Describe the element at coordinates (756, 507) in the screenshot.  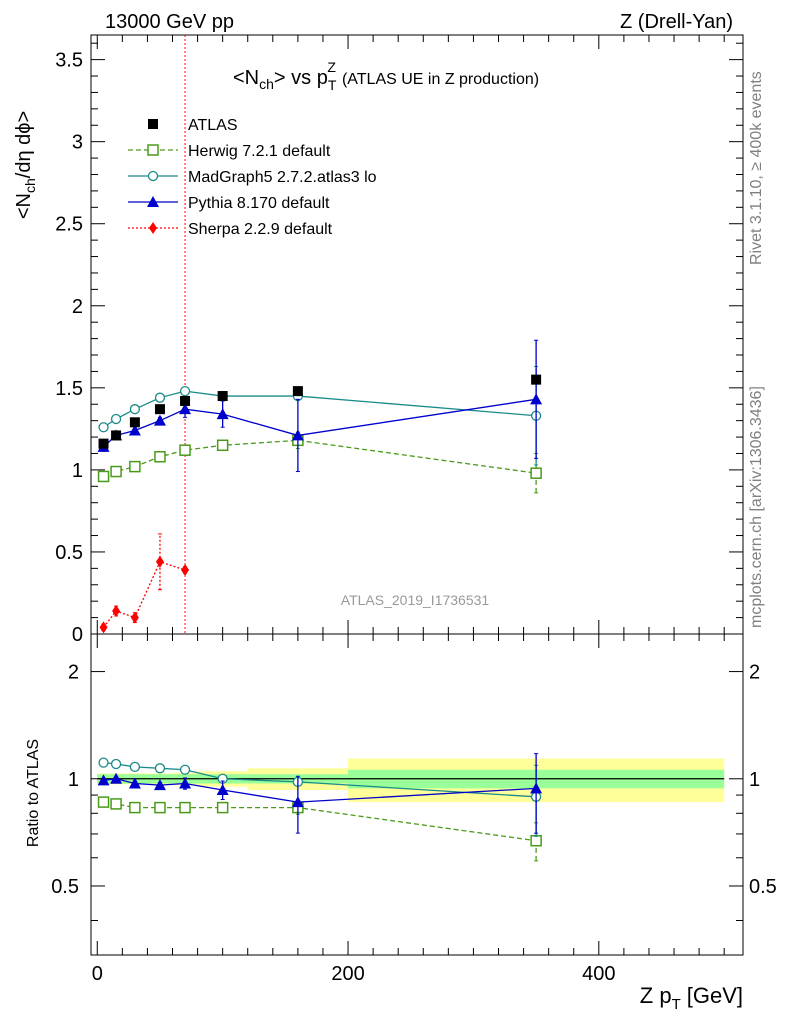
I see `mcplots-label: mcplots.cern.ch [arXiv:1306.3436]` at that location.